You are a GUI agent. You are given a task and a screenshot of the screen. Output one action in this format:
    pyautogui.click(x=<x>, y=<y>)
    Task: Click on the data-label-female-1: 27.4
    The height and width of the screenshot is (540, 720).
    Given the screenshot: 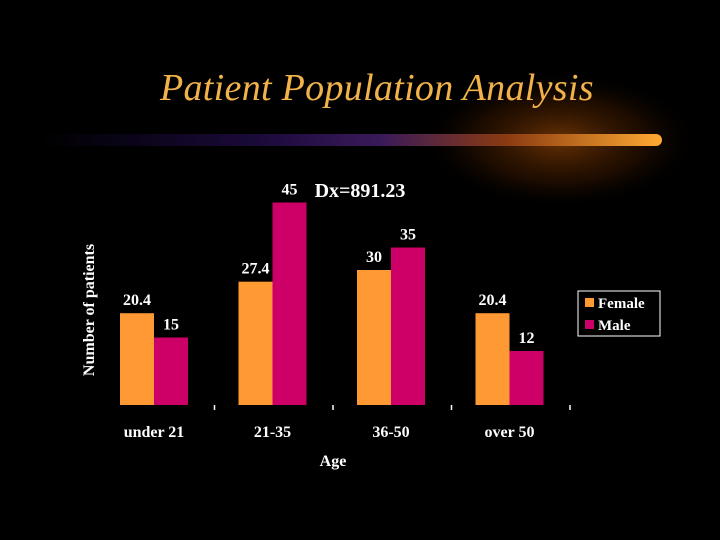 What is the action you would take?
    pyautogui.click(x=256, y=269)
    